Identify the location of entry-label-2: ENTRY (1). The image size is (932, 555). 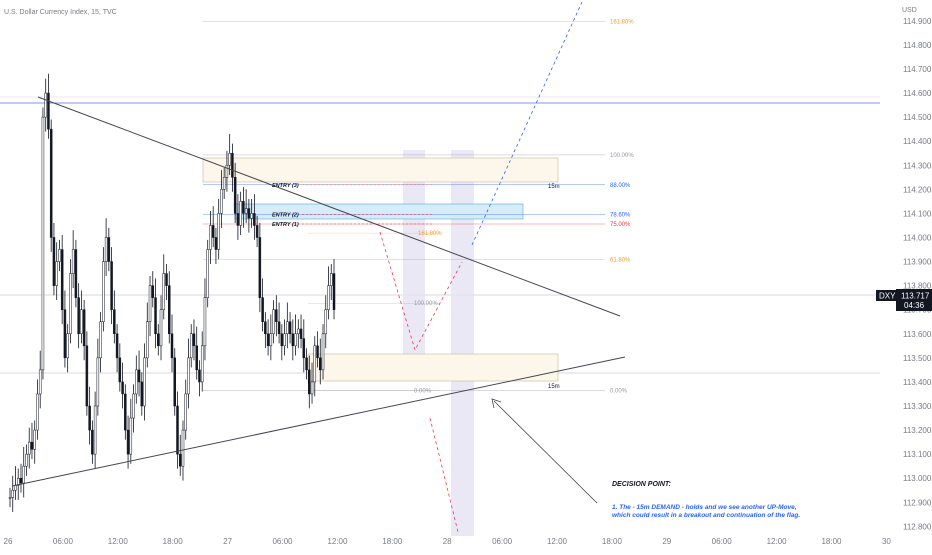
(285, 225).